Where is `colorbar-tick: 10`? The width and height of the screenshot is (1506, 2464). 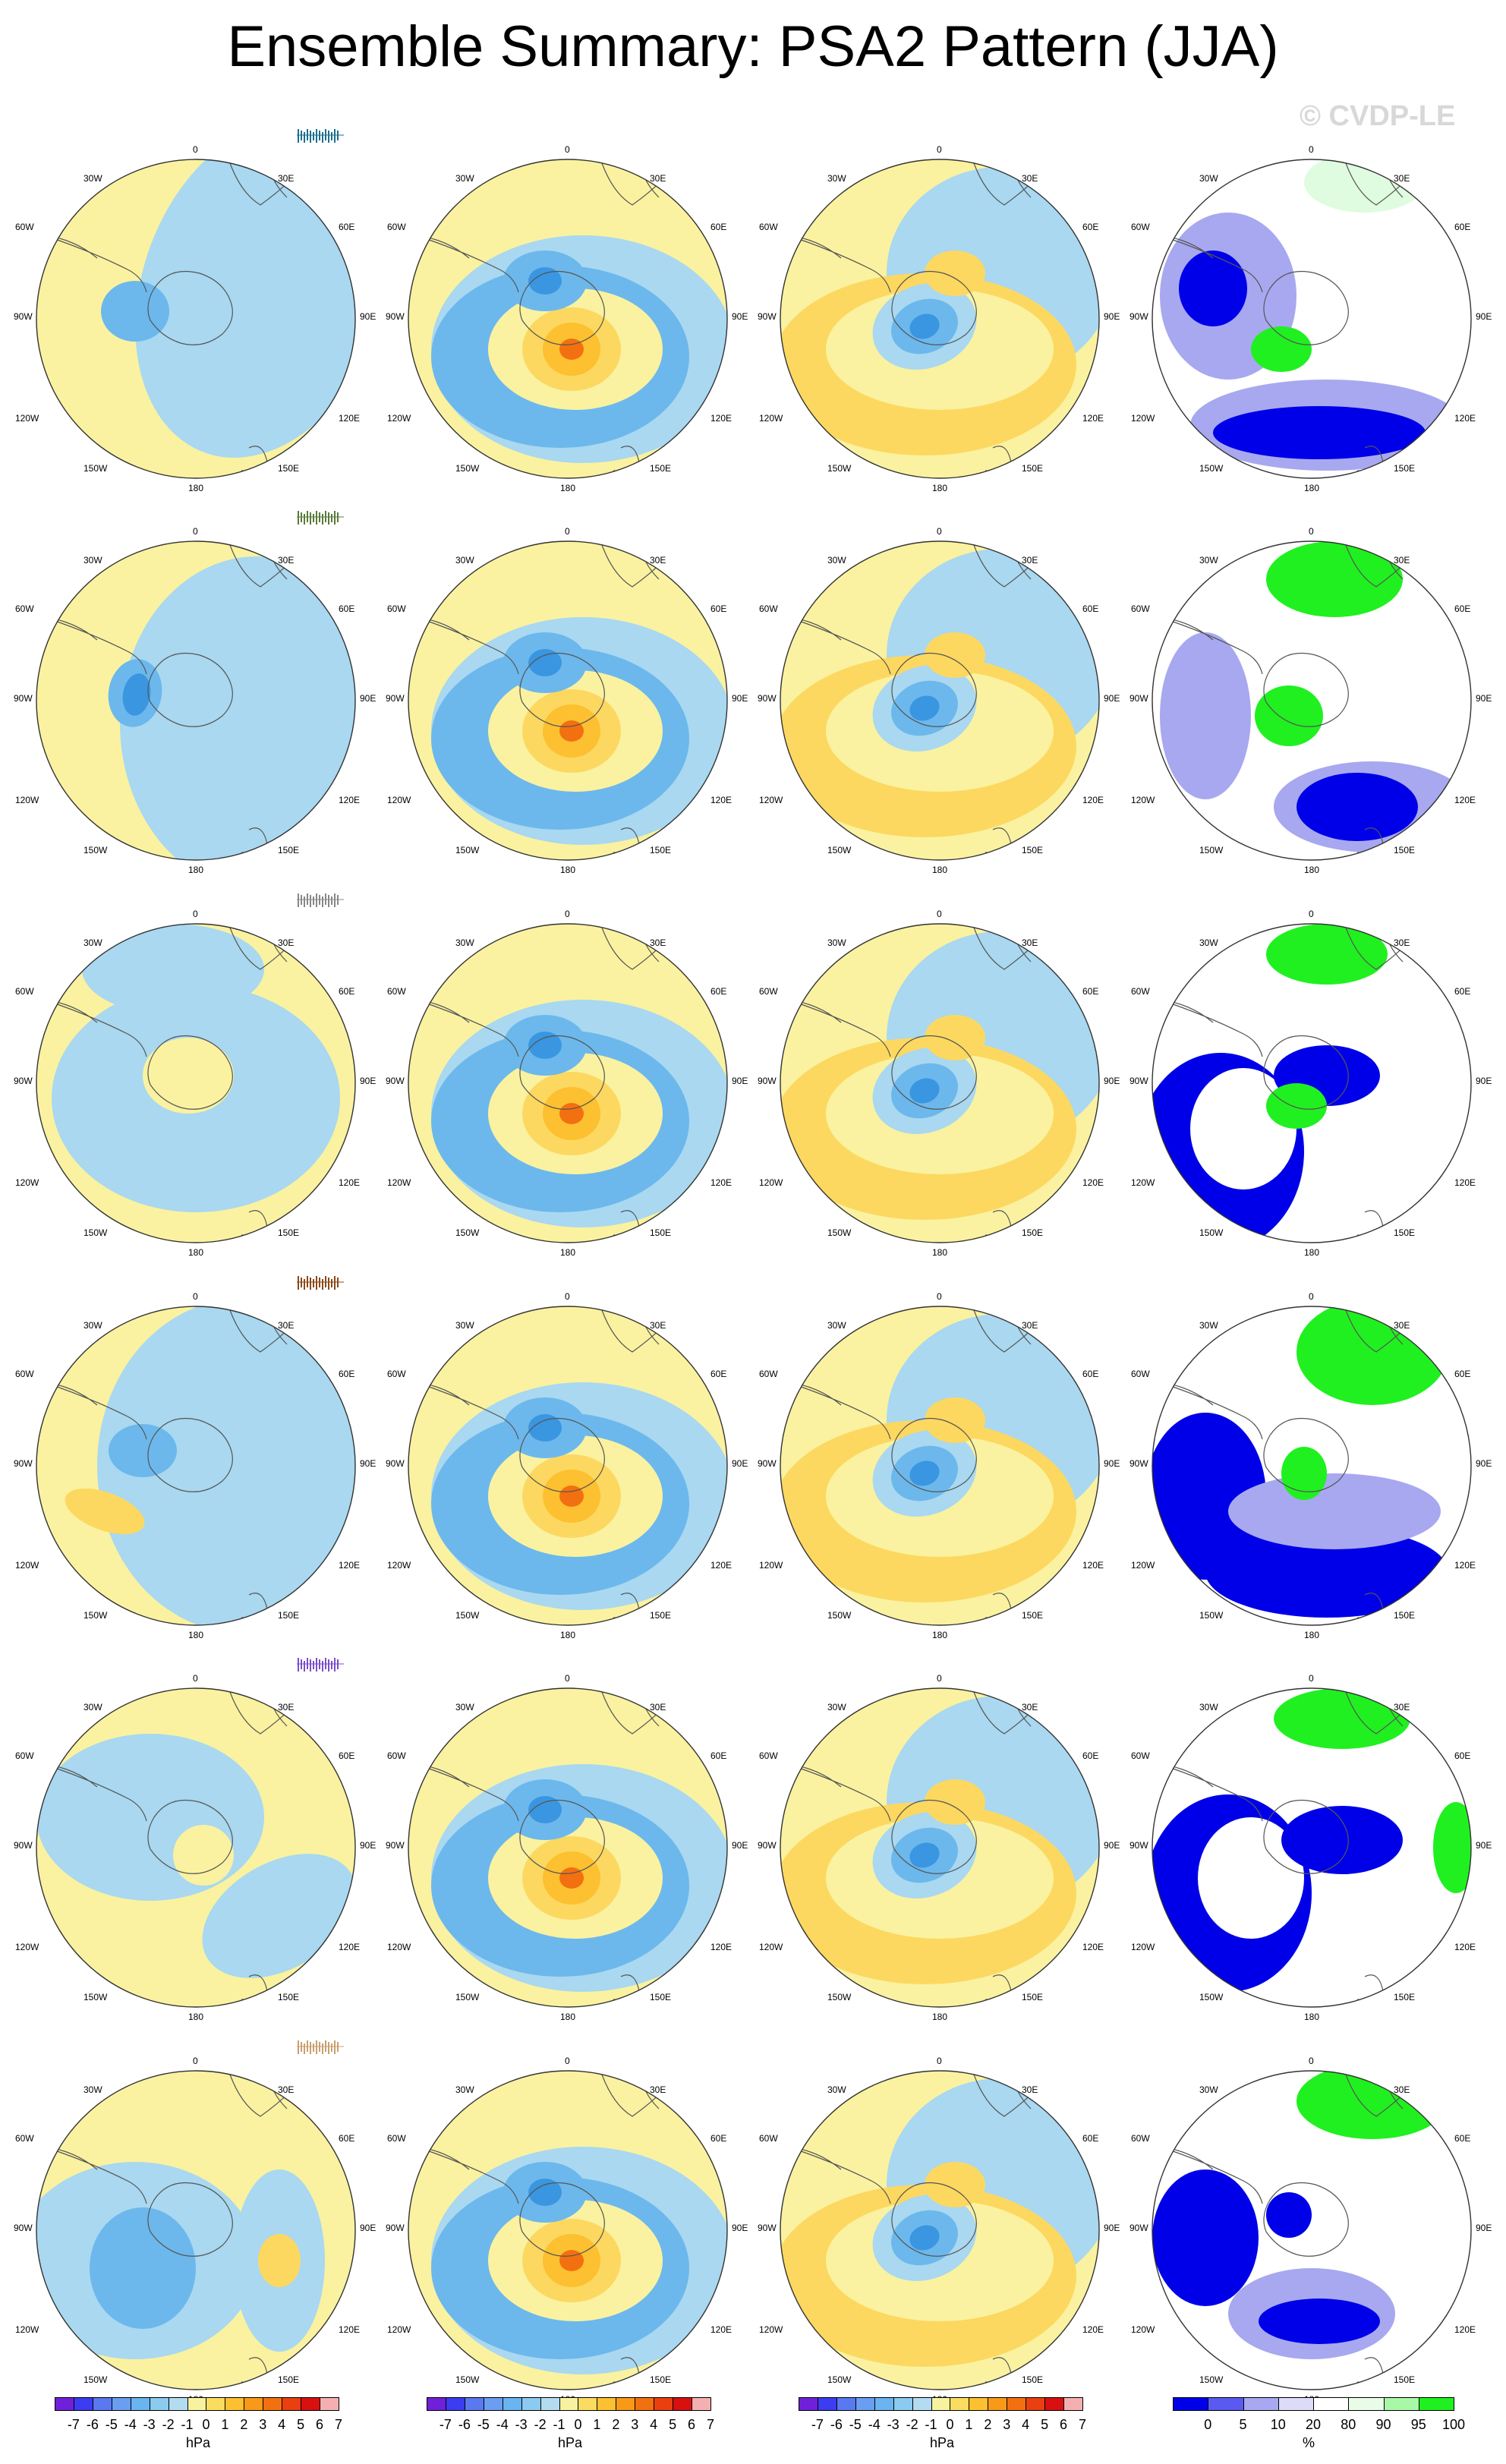
colorbar-tick: 10 is located at coordinates (1278, 2424).